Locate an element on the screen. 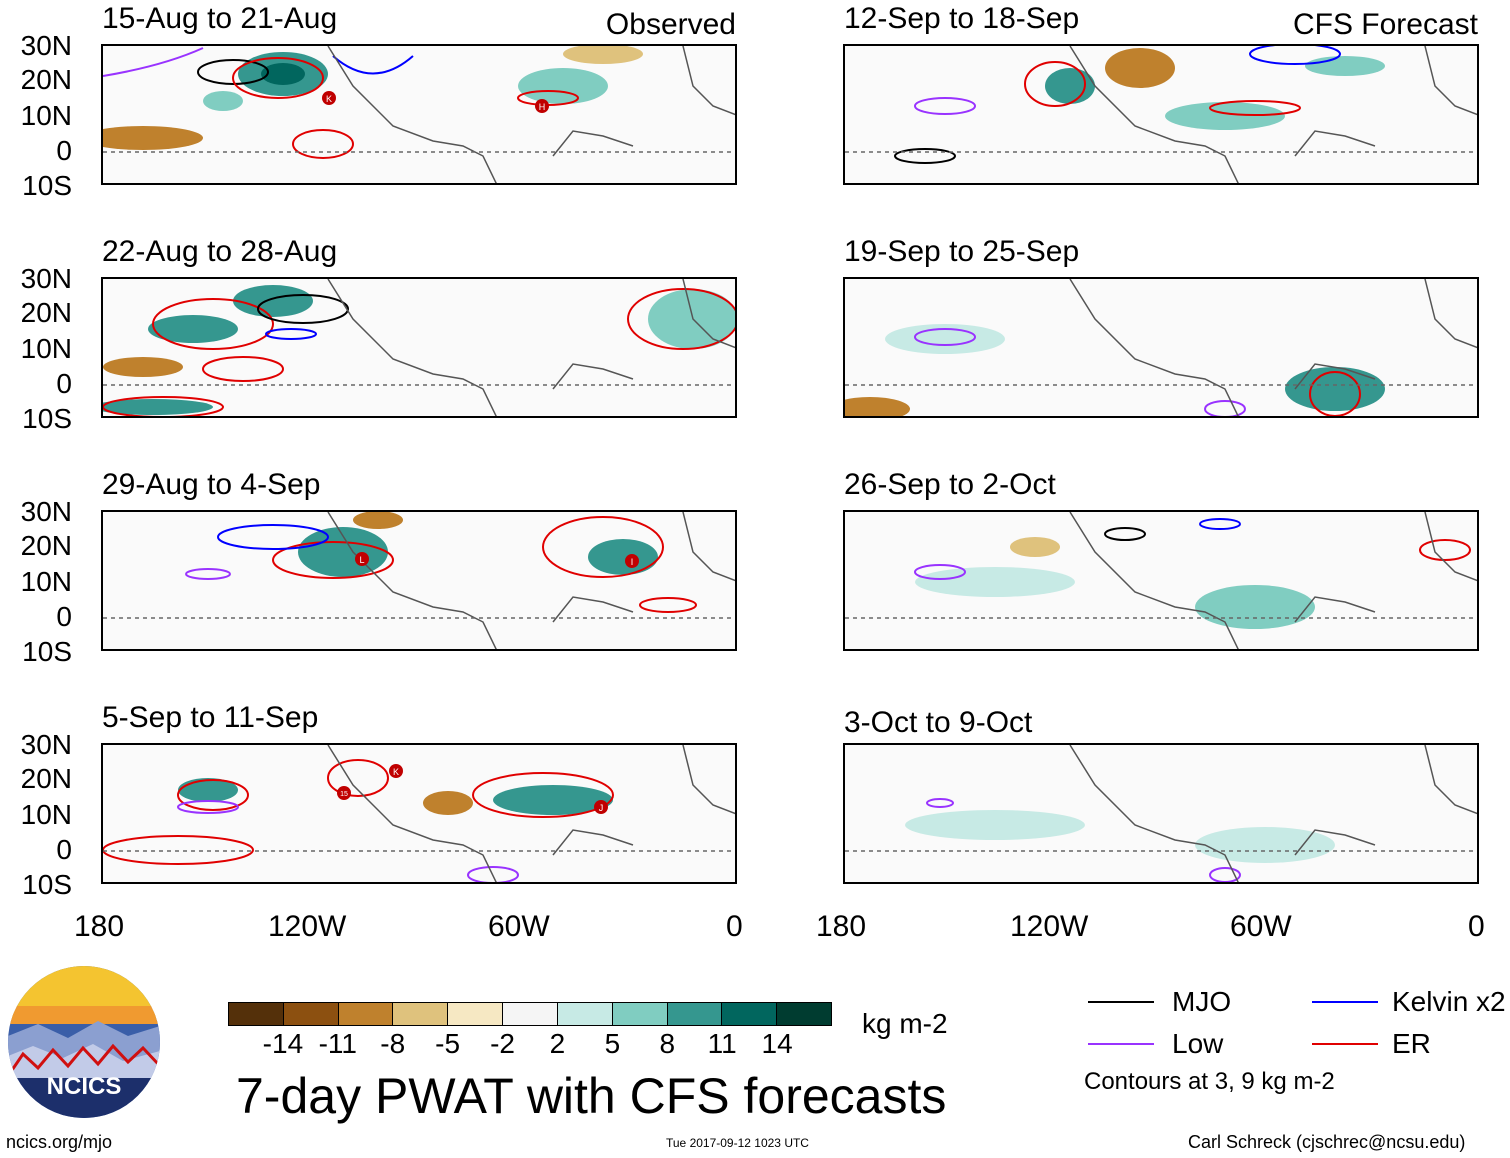 This screenshot has width=1510, height=1158. panel-title-right-2: 19-Sep to 25-Sep is located at coordinates (962, 251).